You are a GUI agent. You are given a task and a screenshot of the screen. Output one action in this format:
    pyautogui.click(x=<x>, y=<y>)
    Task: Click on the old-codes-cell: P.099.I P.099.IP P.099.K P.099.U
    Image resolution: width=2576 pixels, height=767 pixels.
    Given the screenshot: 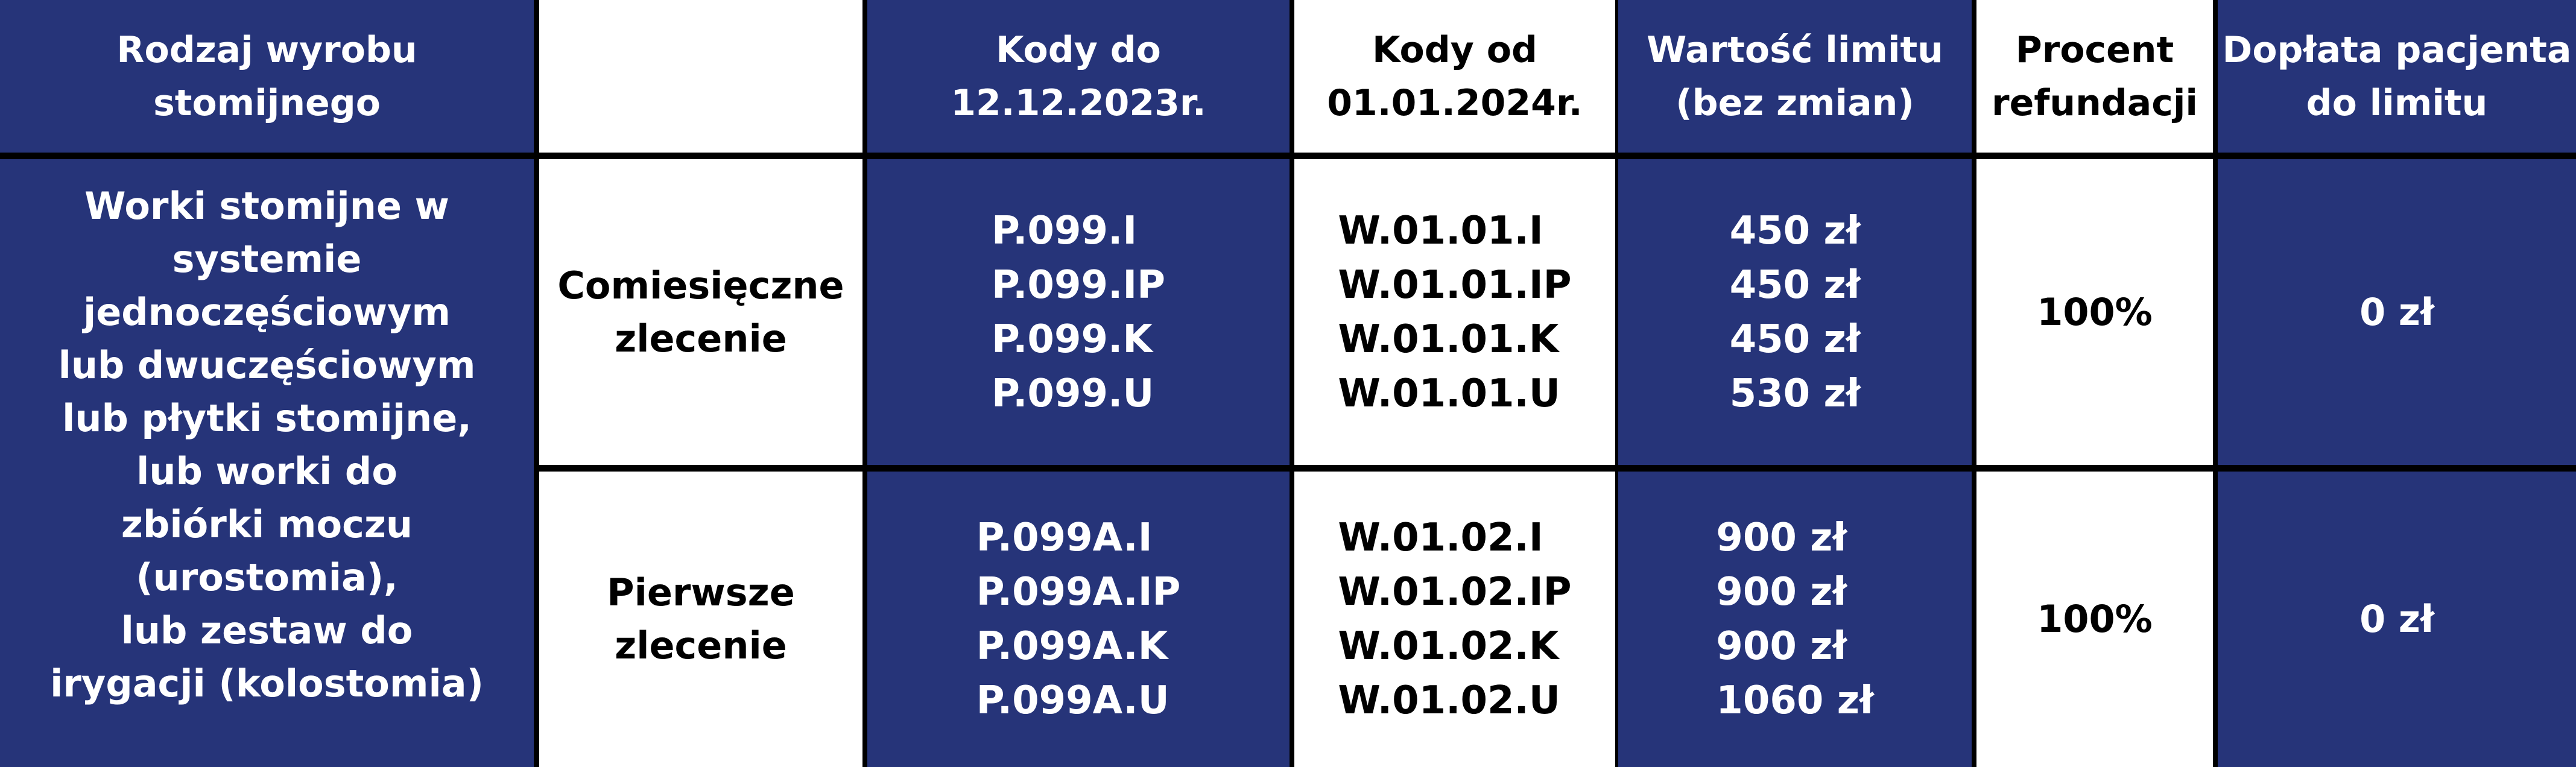 What is the action you would take?
    pyautogui.click(x=1078, y=312)
    